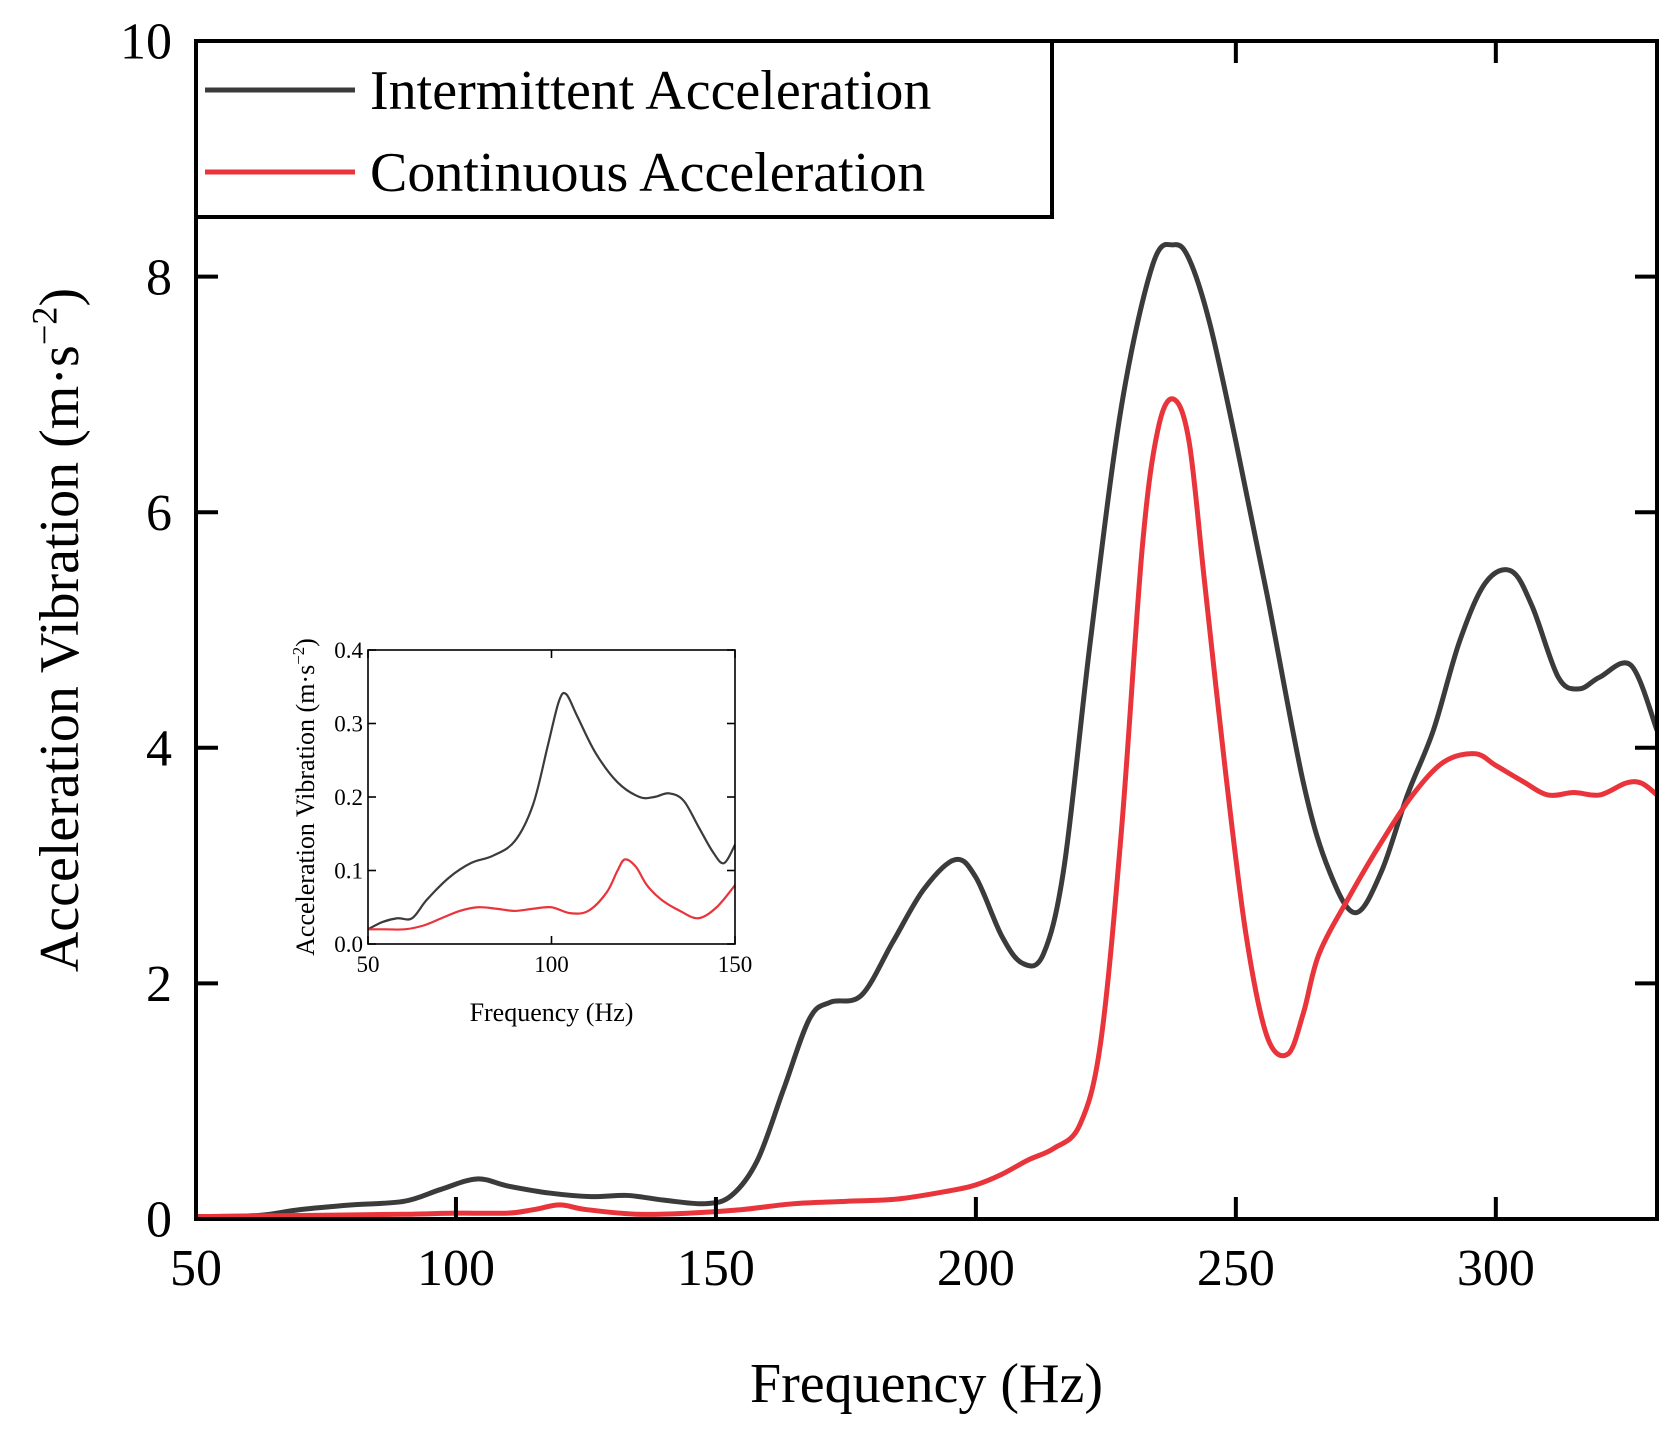  What do you see at coordinates (976, 1268) in the screenshot?
I see `x-tick-label: 200` at bounding box center [976, 1268].